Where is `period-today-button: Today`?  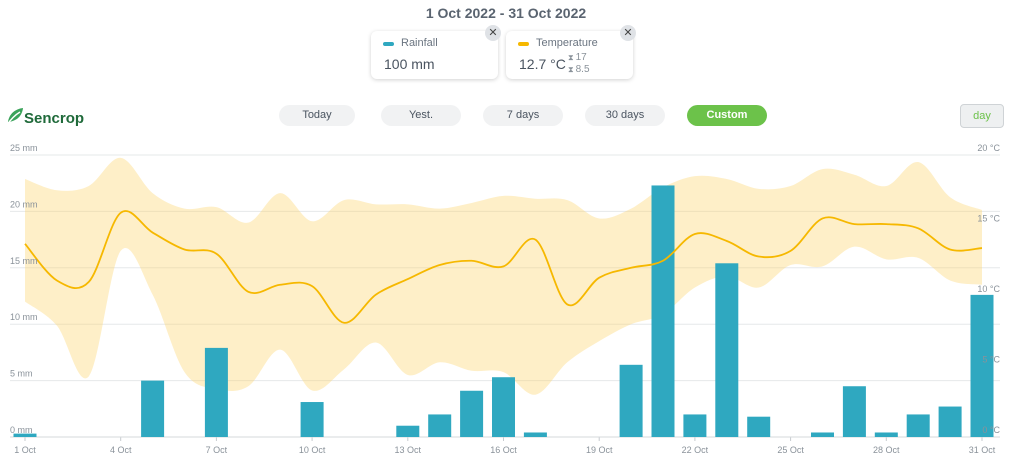 period-today-button: Today is located at coordinates (317, 115).